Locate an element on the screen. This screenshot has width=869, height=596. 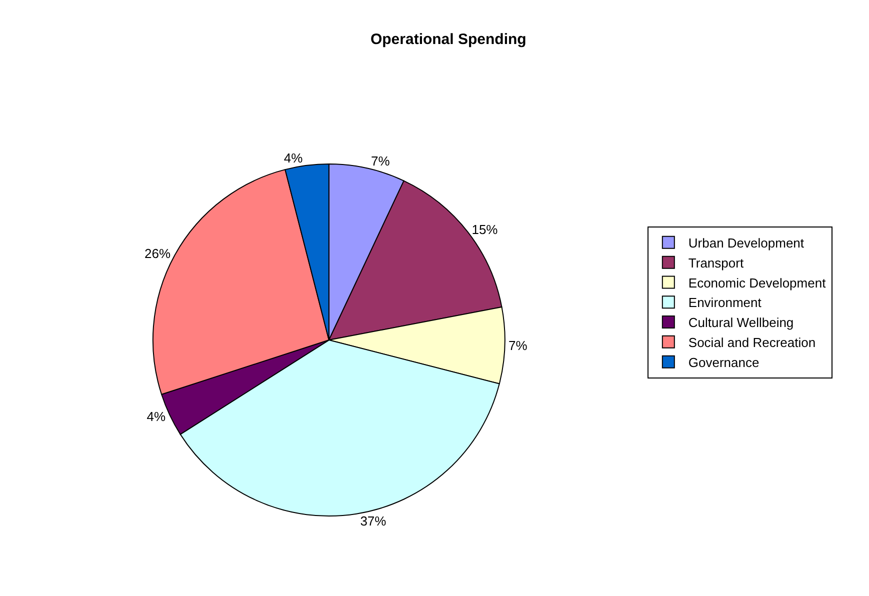
legend-label: Social and Recreation is located at coordinates (752, 342).